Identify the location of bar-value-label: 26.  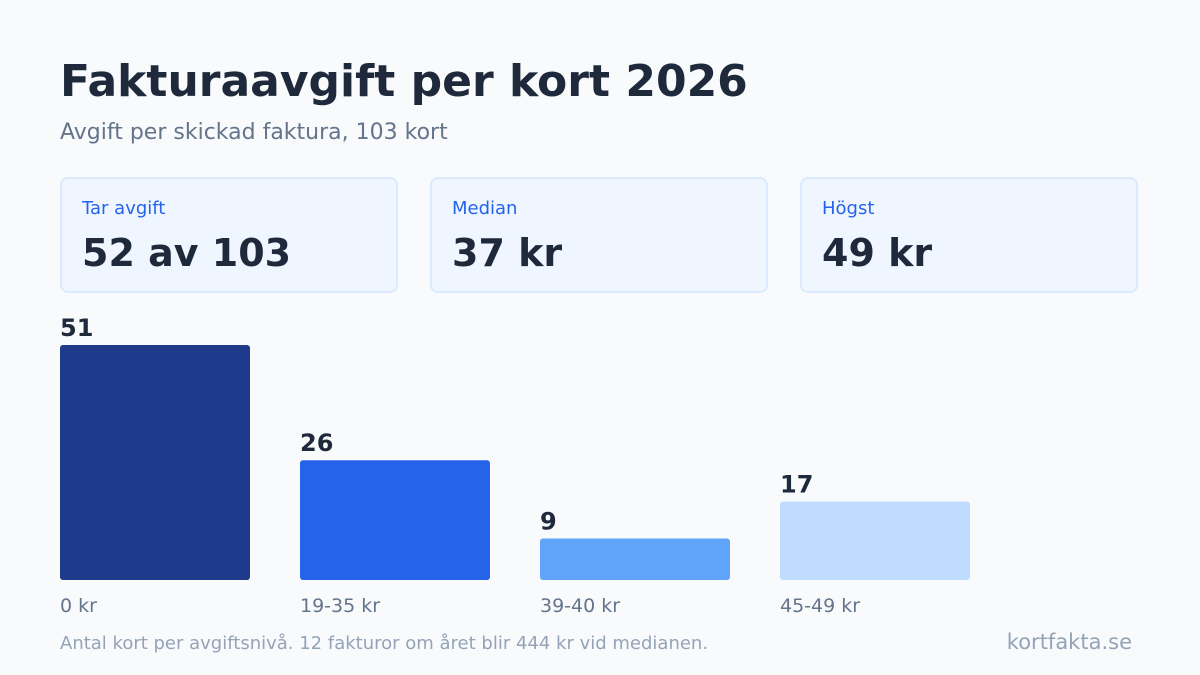
(316, 443).